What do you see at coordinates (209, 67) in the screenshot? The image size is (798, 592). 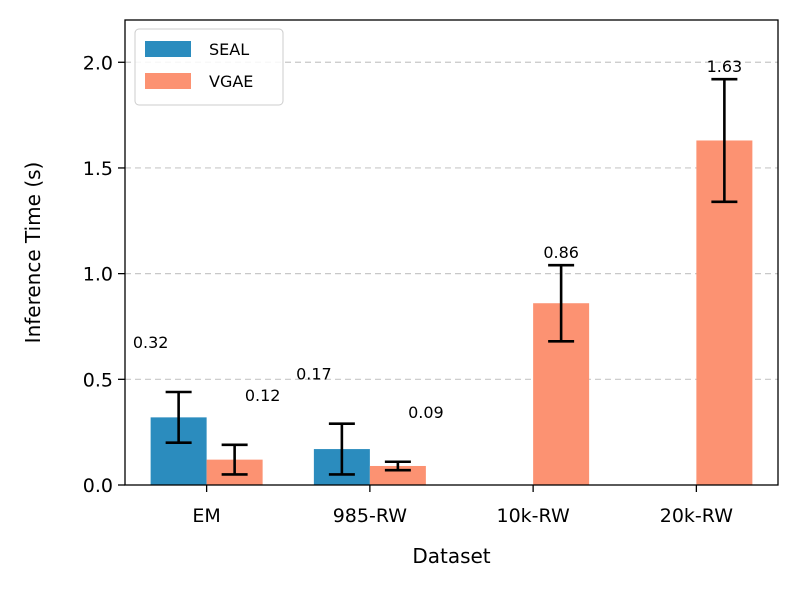 I see `legend: SEAL VGAE` at bounding box center [209, 67].